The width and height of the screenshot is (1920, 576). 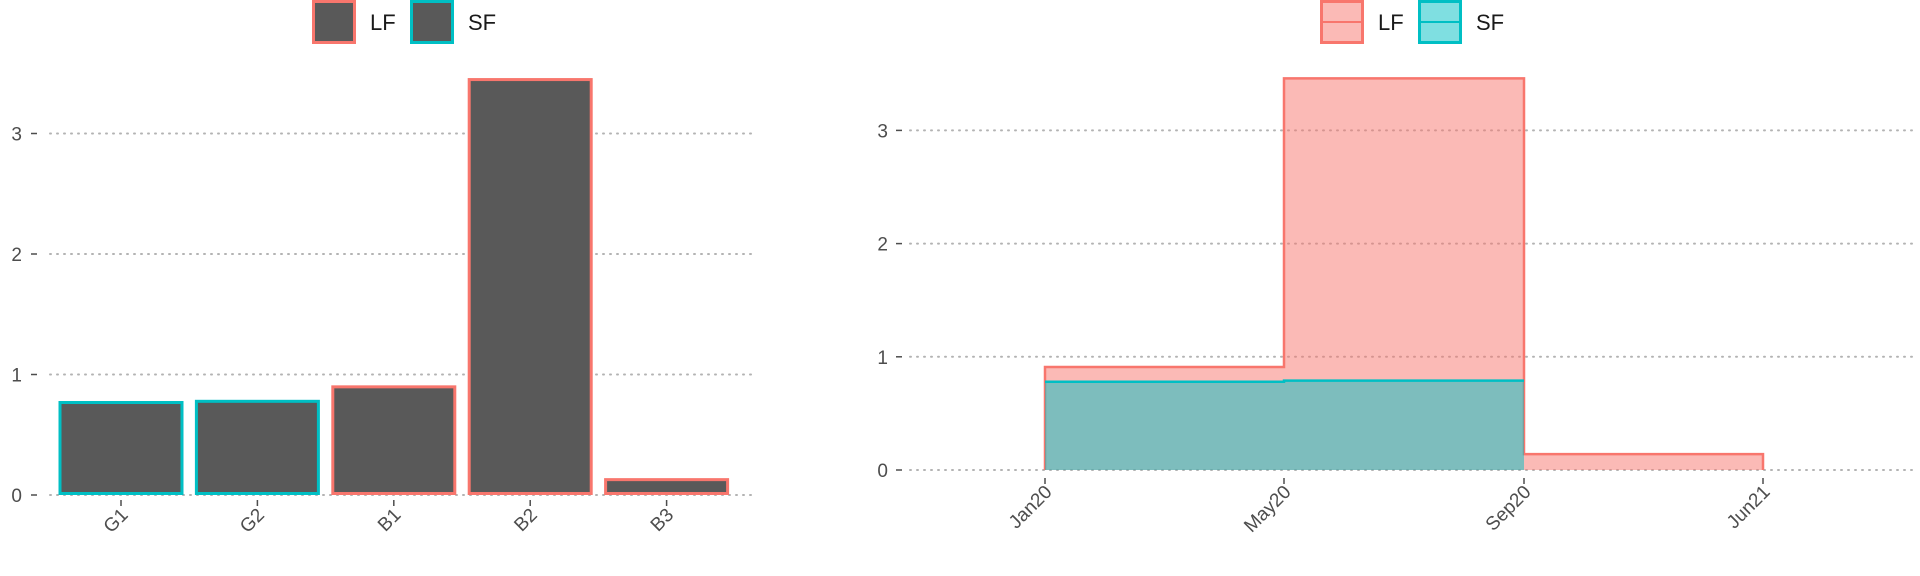 What do you see at coordinates (116, 521) in the screenshot?
I see `x-tick-label: G1` at bounding box center [116, 521].